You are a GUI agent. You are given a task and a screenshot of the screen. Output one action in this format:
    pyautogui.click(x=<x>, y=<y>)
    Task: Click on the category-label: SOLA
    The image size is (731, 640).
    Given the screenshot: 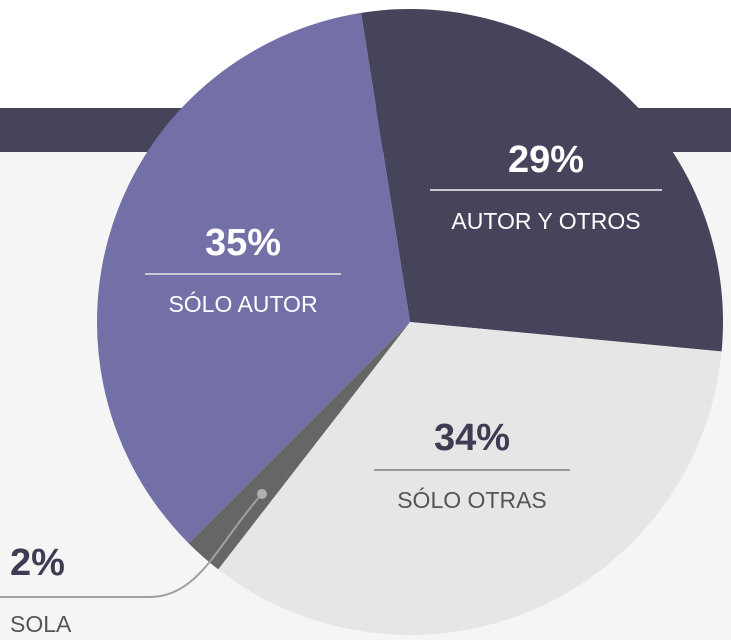 What is the action you would take?
    pyautogui.click(x=41, y=624)
    